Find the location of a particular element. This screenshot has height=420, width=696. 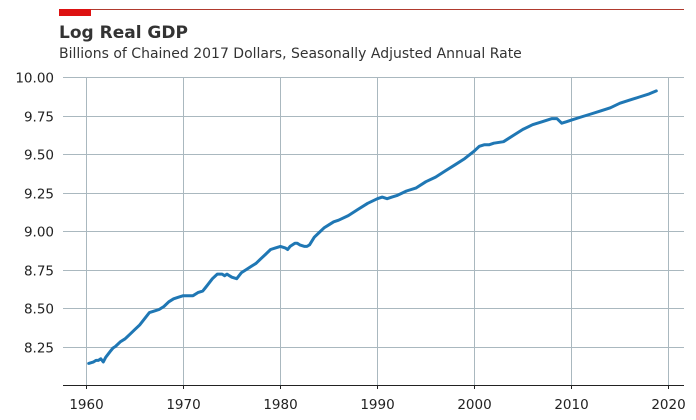

brand-accent-bar is located at coordinates (75, 12).